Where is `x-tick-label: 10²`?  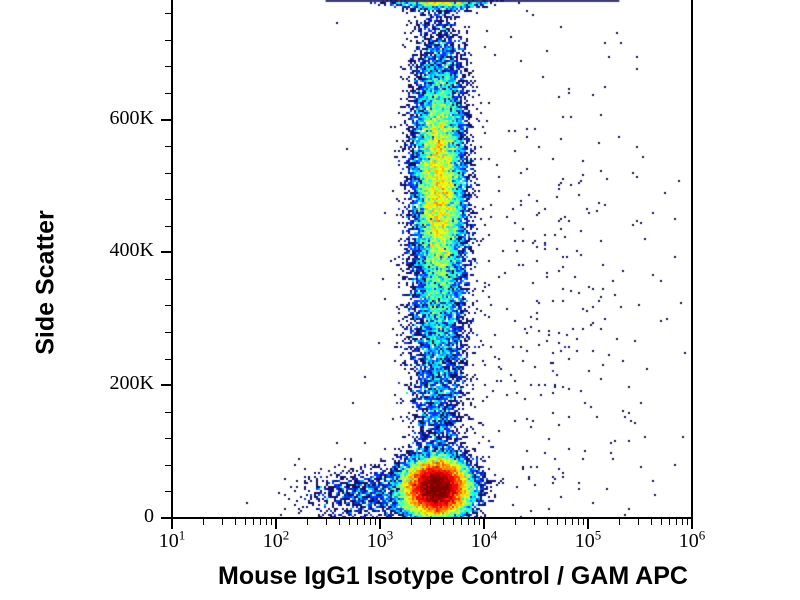 x-tick-label: 10² is located at coordinates (276, 539).